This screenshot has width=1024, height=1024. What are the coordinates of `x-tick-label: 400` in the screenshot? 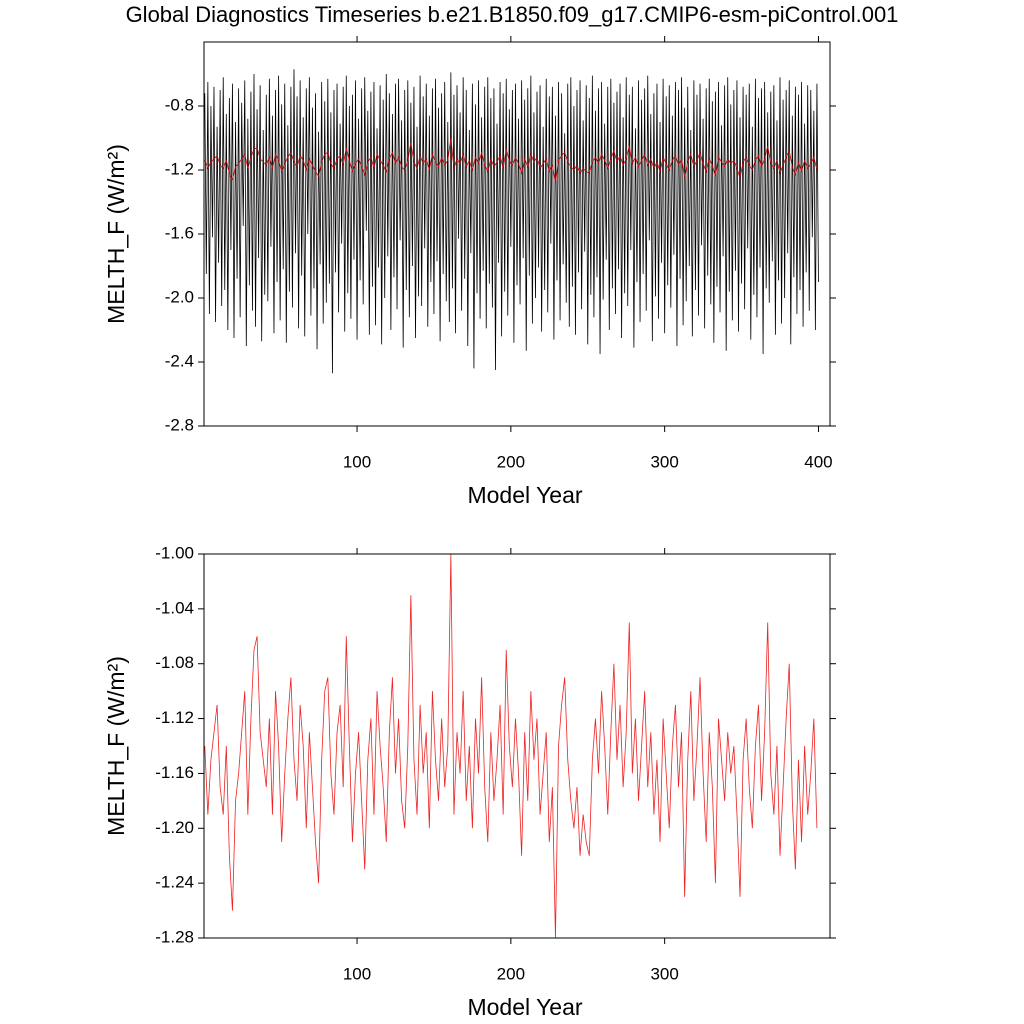 It's located at (818, 461).